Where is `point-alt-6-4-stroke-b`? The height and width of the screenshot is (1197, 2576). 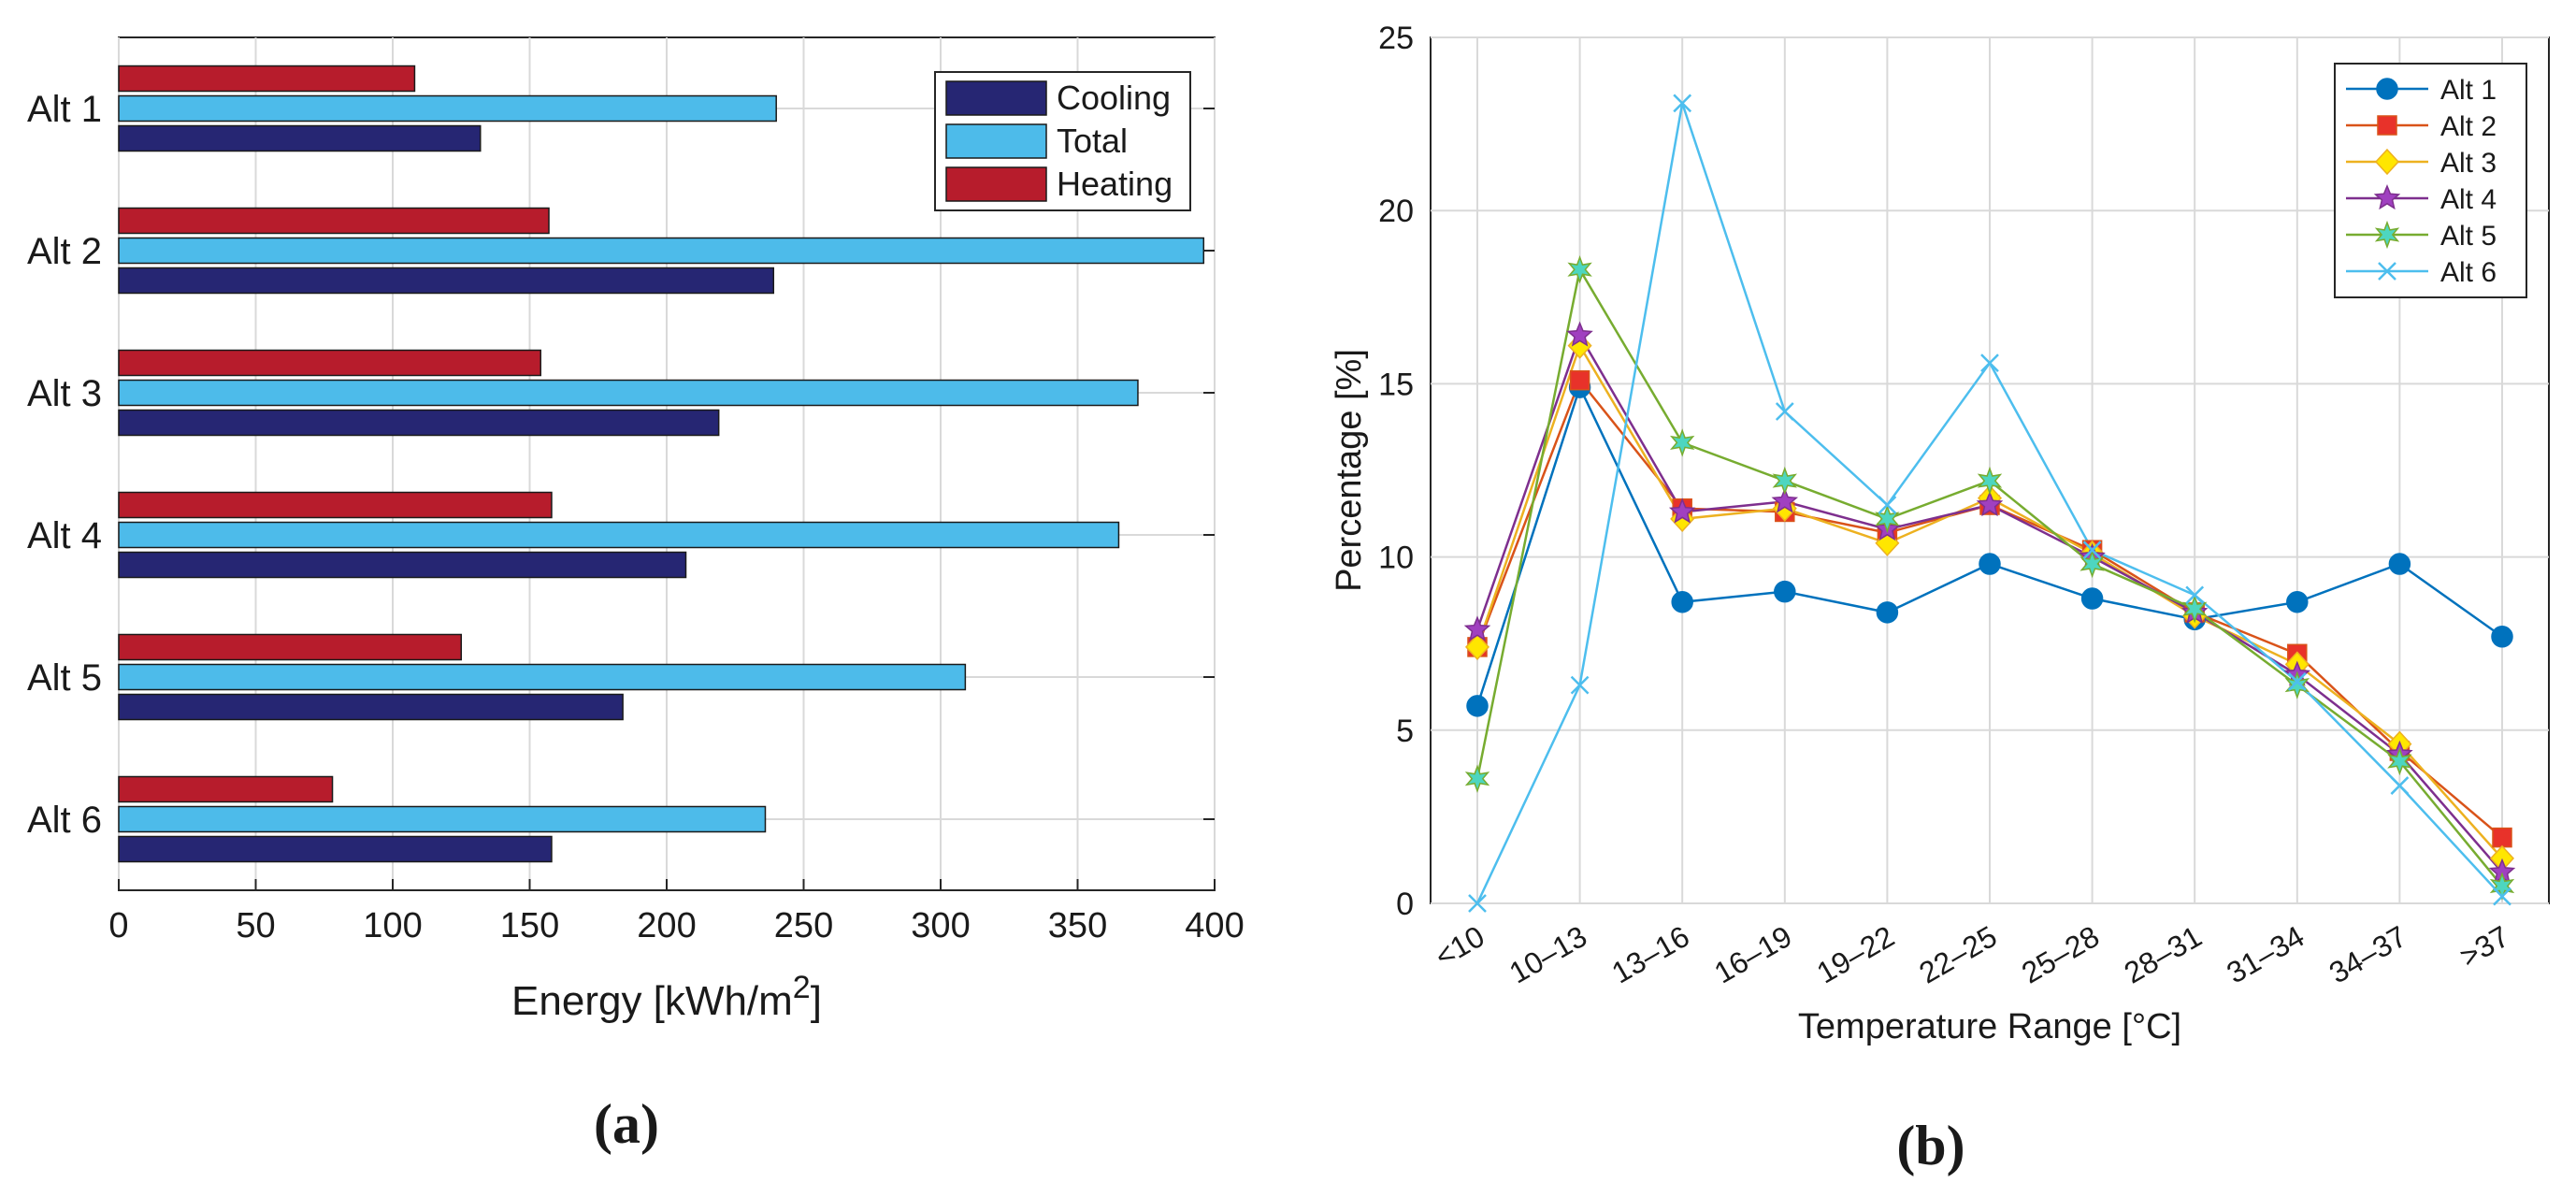 point-alt-6-4-stroke-b is located at coordinates (1888, 505).